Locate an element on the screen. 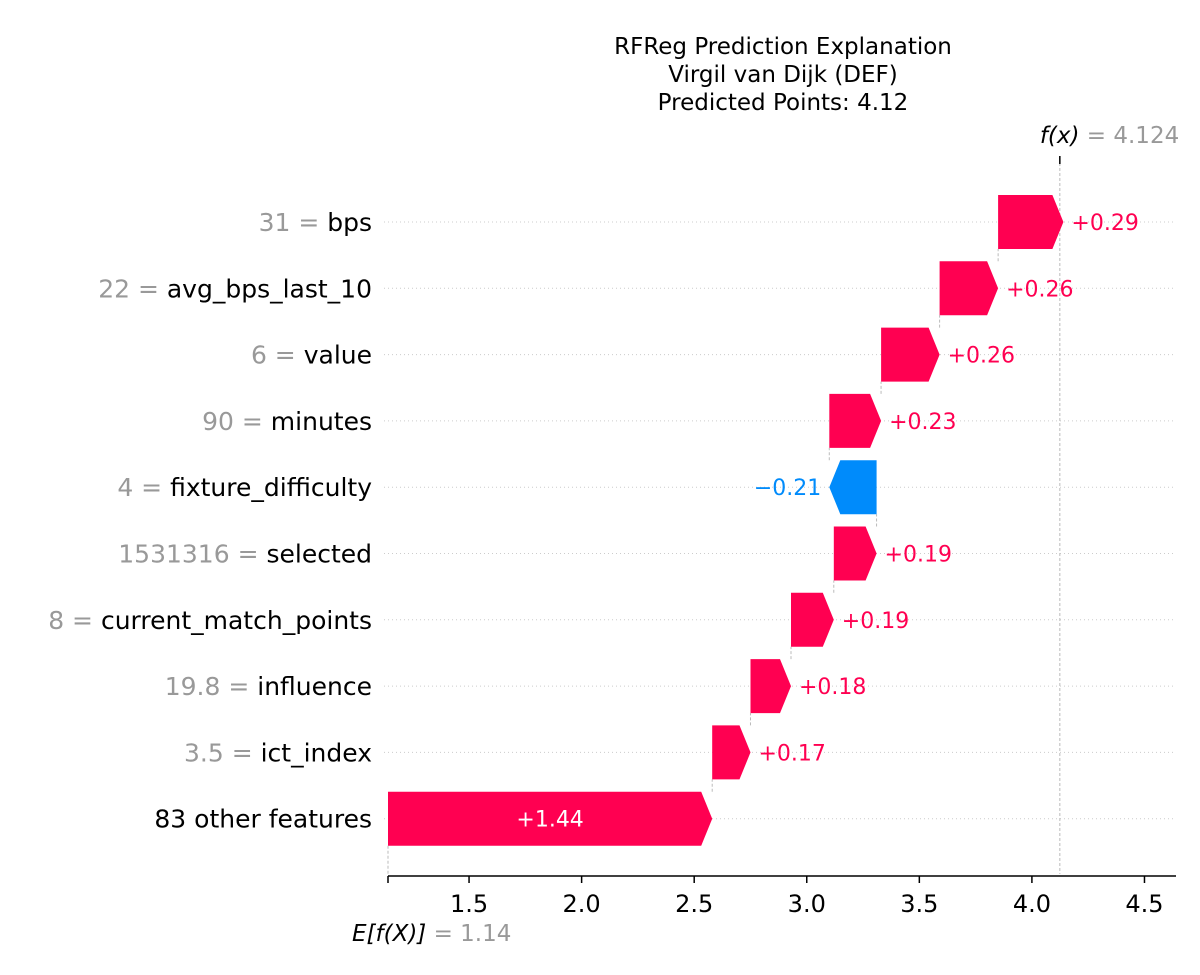 Image resolution: width=1200 pixels, height=975 pixels. feature-label-5: 1531316 = selected is located at coordinates (245, 554).